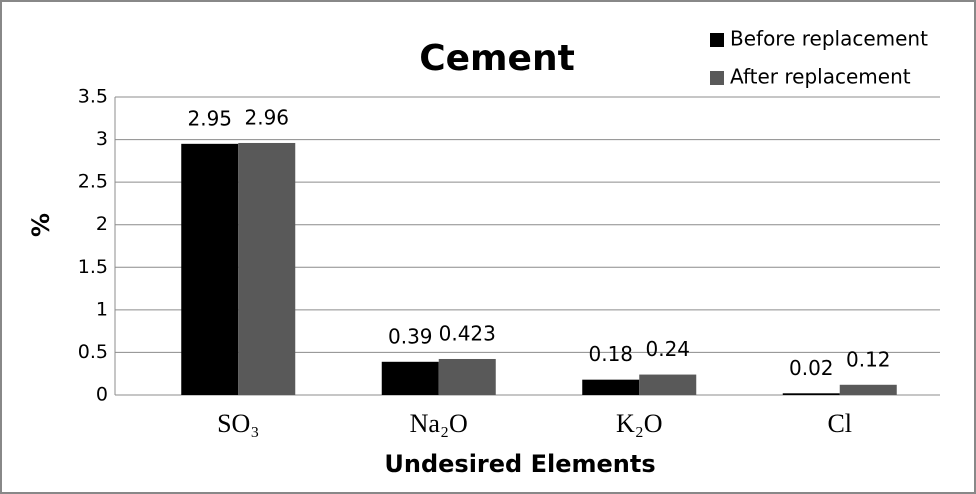 Image resolution: width=976 pixels, height=494 pixels. What do you see at coordinates (266, 117) in the screenshot?
I see `data-label: 2.96` at bounding box center [266, 117].